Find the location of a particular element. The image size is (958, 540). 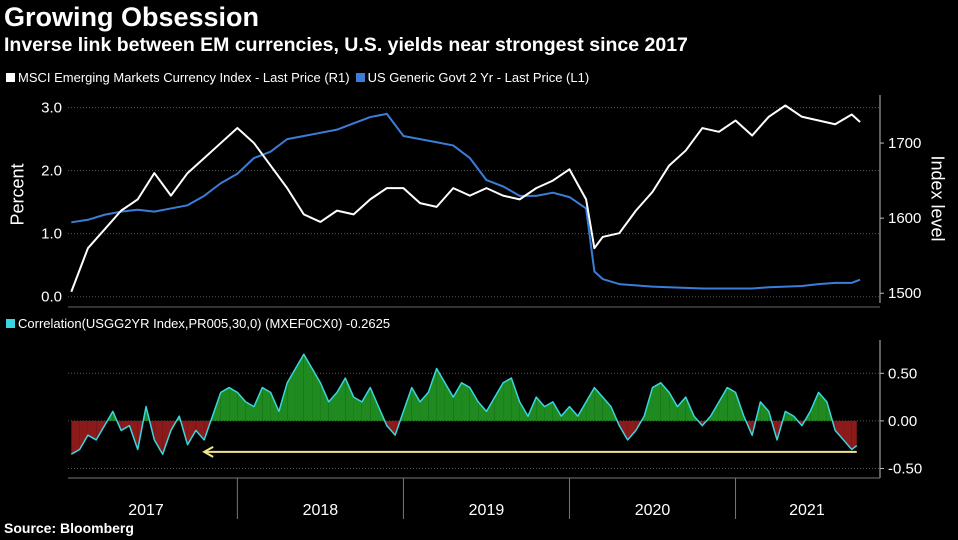

y-tick-label-bottom: -0.50 is located at coordinates (905, 468).